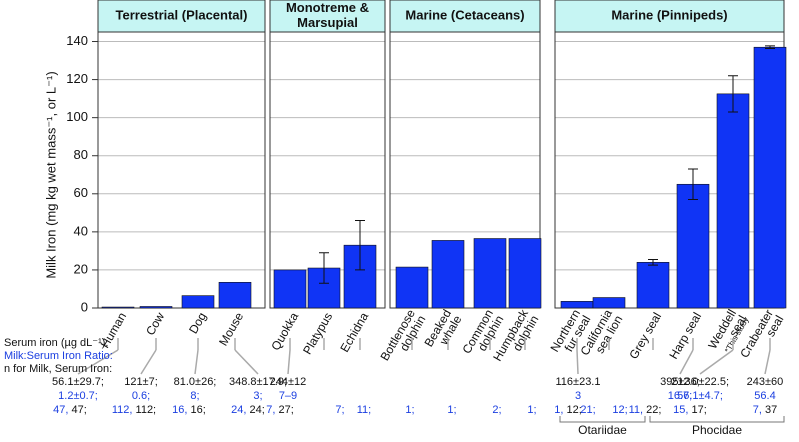 Image resolution: width=799 pixels, height=442 pixels. I want to click on serum-iron: 212.0±22.5;, so click(700, 382).